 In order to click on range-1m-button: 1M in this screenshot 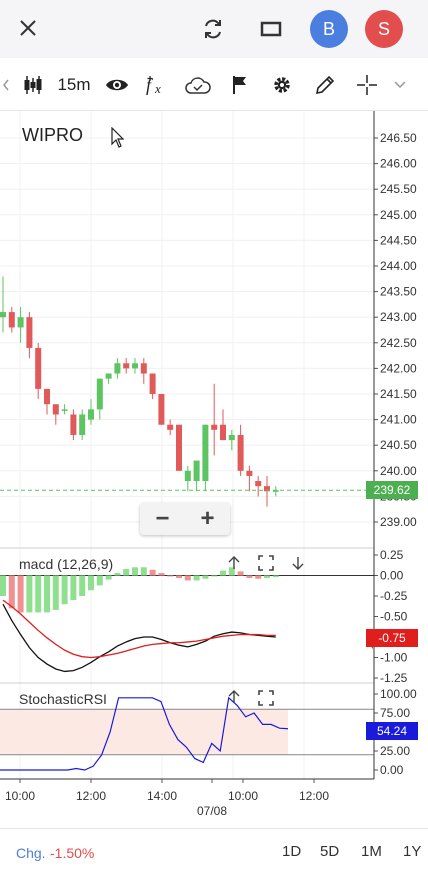, I will do `click(371, 851)`.